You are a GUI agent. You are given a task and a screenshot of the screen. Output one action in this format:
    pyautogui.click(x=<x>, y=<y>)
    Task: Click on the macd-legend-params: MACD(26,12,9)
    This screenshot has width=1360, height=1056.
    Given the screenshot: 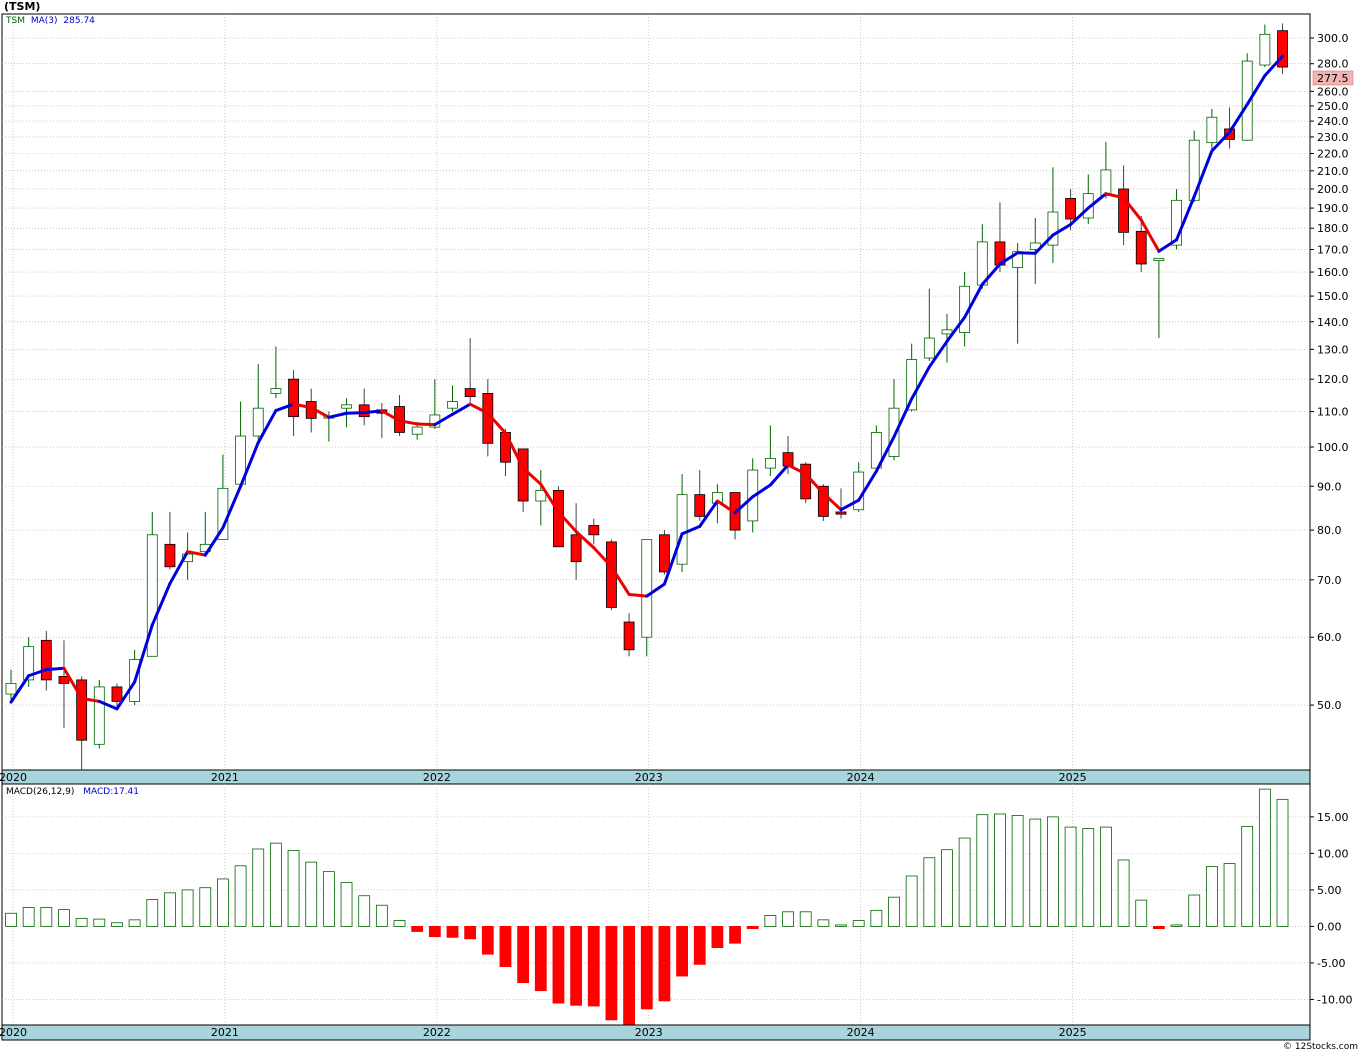 What is the action you would take?
    pyautogui.click(x=40, y=792)
    